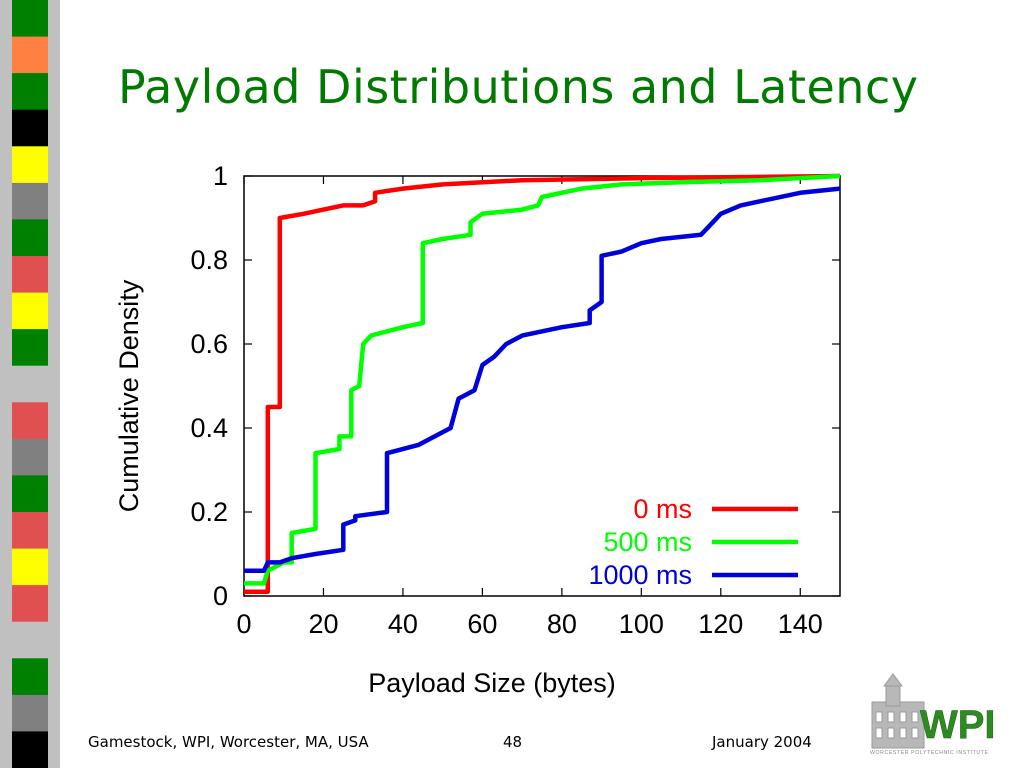  I want to click on x-tick-label: 60, so click(482, 624).